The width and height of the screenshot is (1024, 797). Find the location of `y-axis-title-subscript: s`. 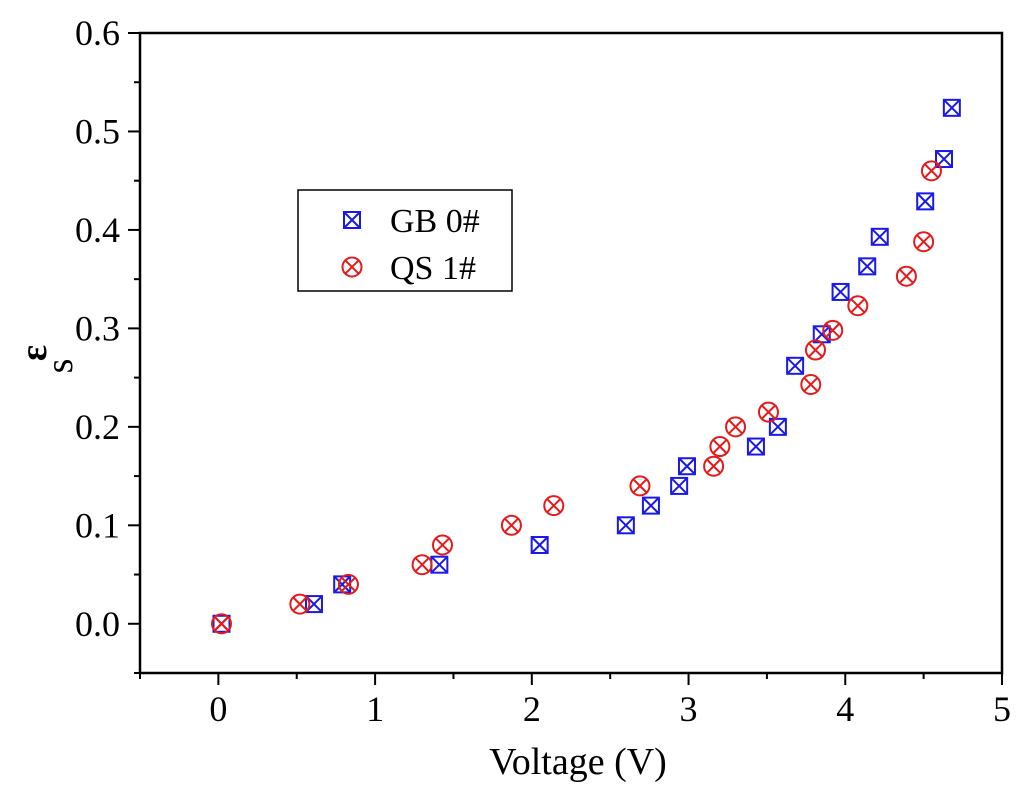

y-axis-title-subscript: s is located at coordinates (60, 366).